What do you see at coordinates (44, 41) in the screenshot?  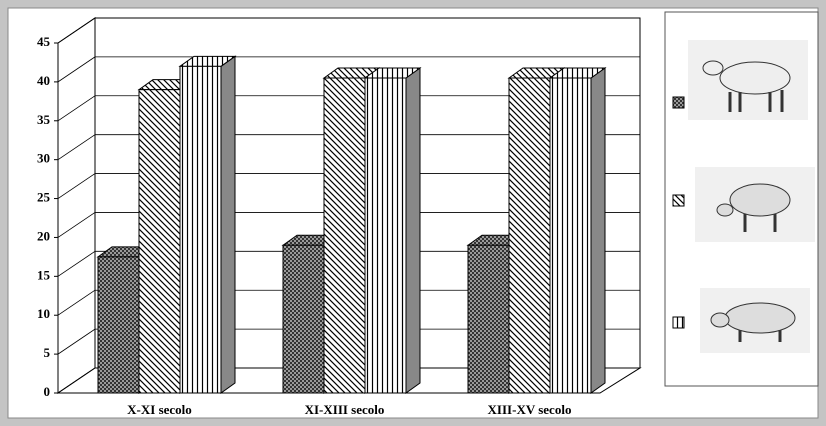 I see `y-tick-label: 45` at bounding box center [44, 41].